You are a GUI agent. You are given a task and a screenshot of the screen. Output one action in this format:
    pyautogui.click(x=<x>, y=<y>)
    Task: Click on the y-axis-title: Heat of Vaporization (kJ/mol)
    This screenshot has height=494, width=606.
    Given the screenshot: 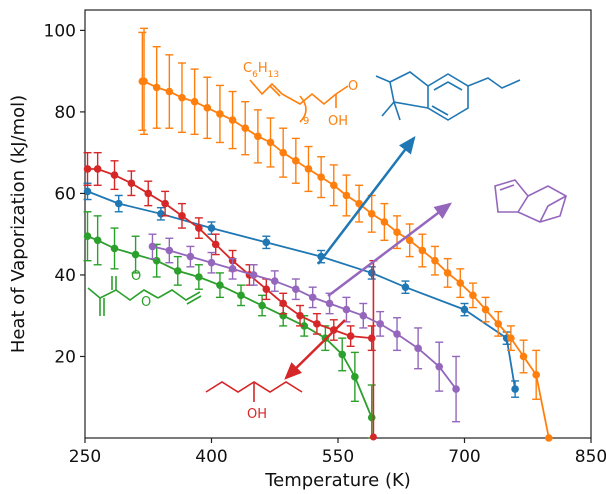 What is the action you would take?
    pyautogui.click(x=18, y=224)
    